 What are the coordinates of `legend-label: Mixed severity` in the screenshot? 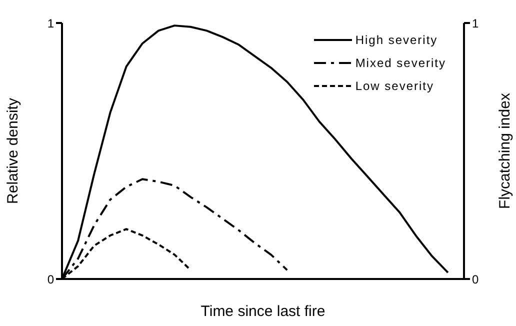 It's located at (400, 63).